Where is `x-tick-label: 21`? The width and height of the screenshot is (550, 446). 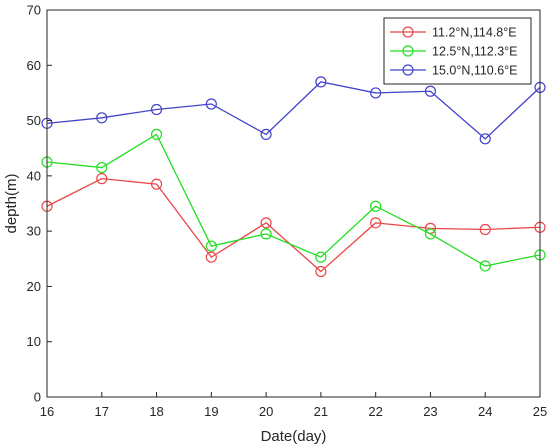 x-tick-label: 21 is located at coordinates (321, 411).